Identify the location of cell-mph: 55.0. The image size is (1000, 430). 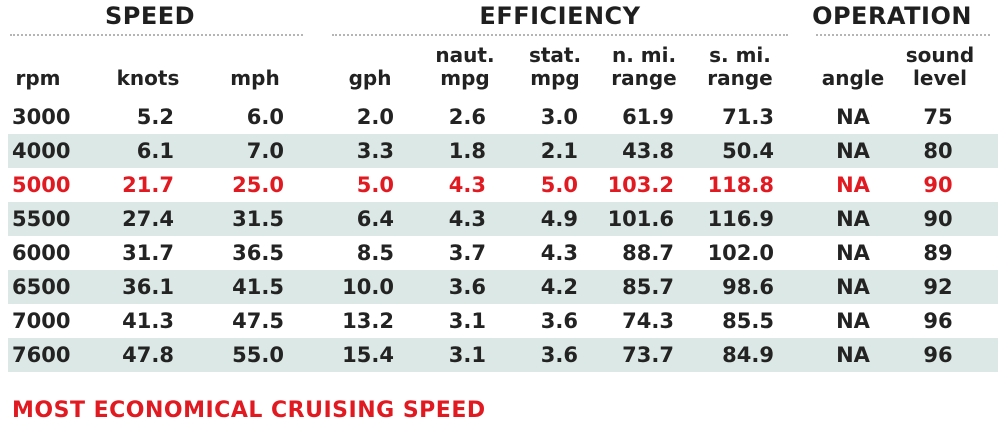
(258, 355).